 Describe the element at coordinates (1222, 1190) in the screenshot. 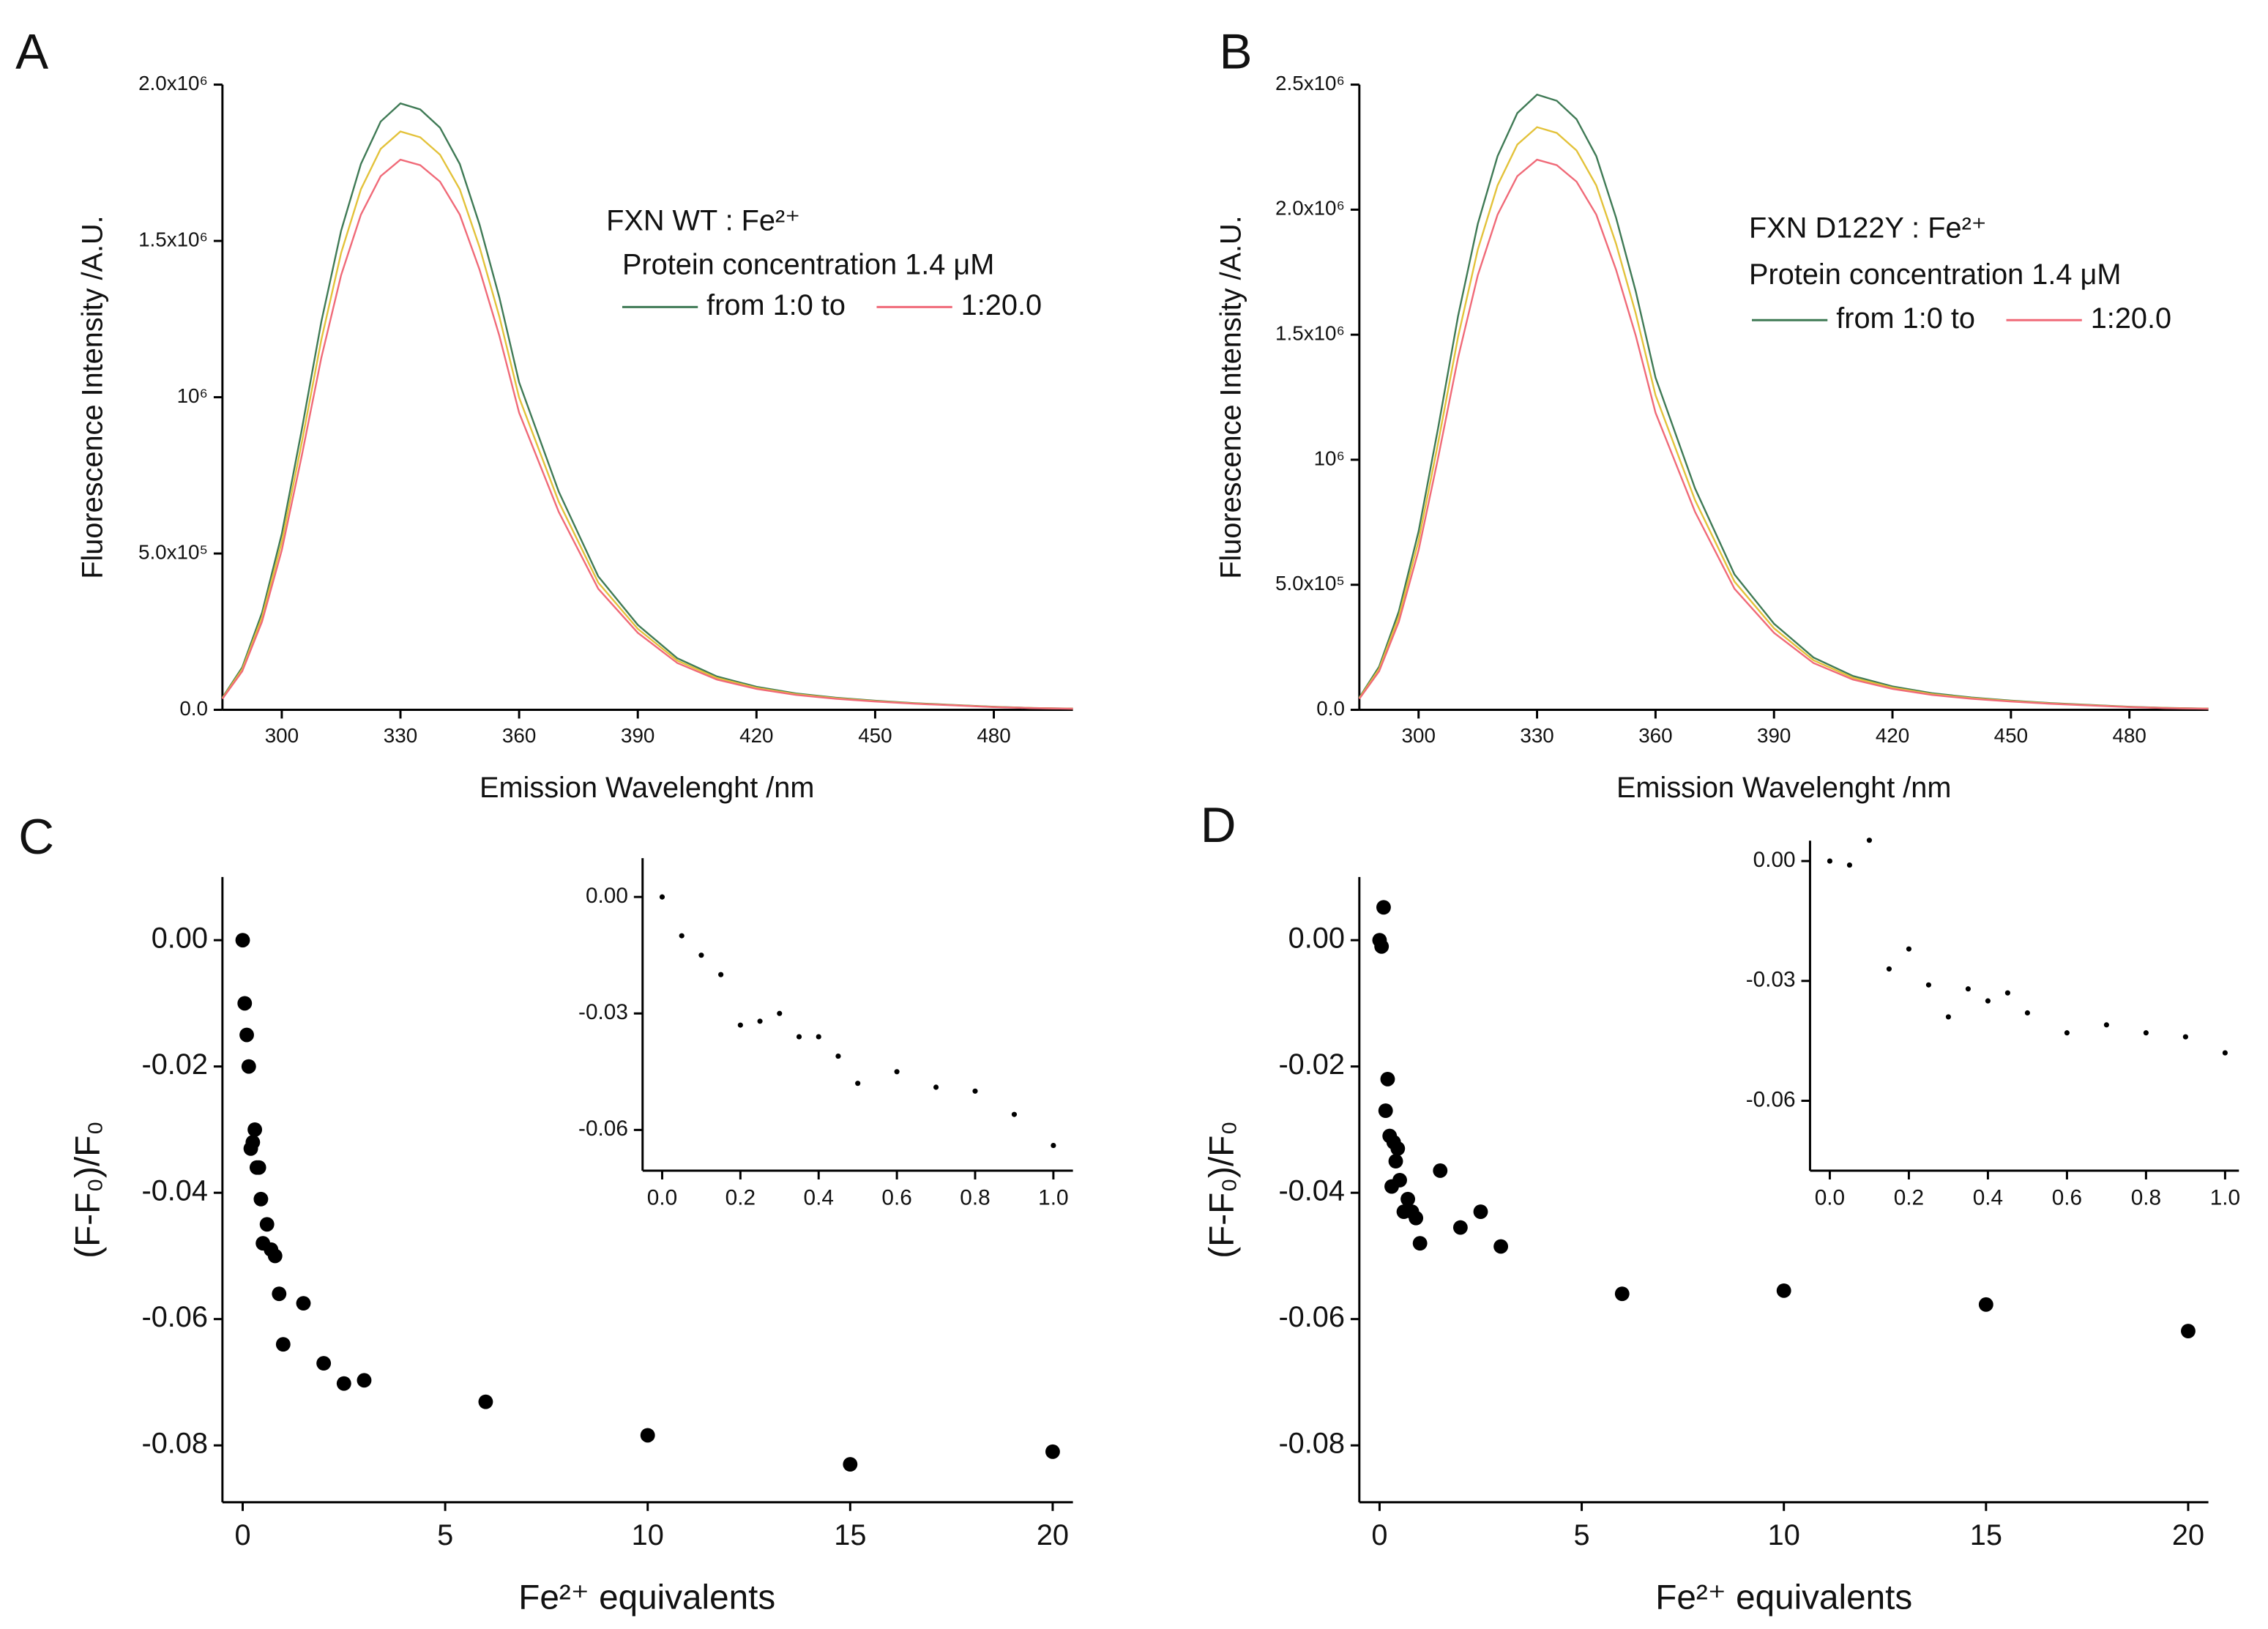

I see `y-axis-title: (F-F₀)/F₀` at that location.